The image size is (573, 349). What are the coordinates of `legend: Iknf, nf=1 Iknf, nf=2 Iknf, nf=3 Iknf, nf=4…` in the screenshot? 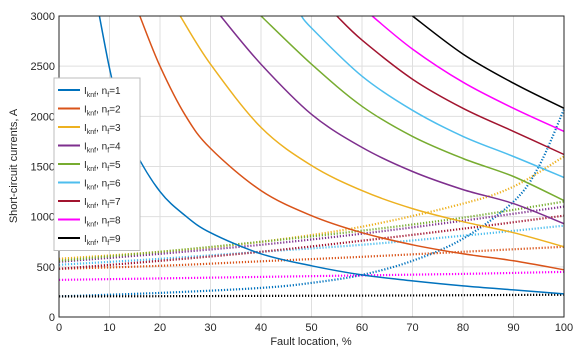 It's located at (97, 164).